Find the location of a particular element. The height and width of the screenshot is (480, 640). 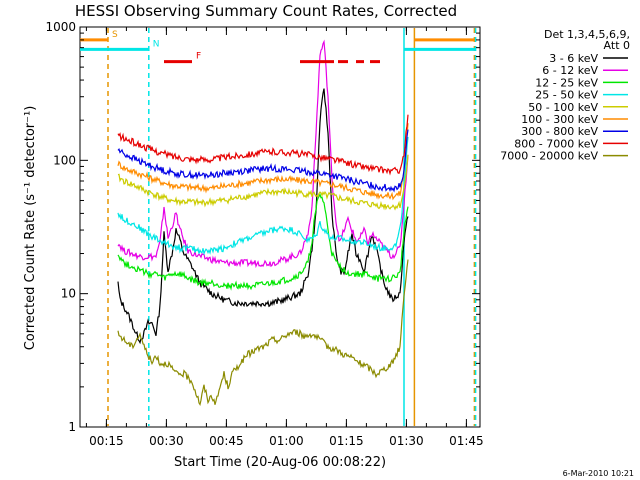

legend-label-8: 7000 - 20000 keV is located at coordinates (549, 156).